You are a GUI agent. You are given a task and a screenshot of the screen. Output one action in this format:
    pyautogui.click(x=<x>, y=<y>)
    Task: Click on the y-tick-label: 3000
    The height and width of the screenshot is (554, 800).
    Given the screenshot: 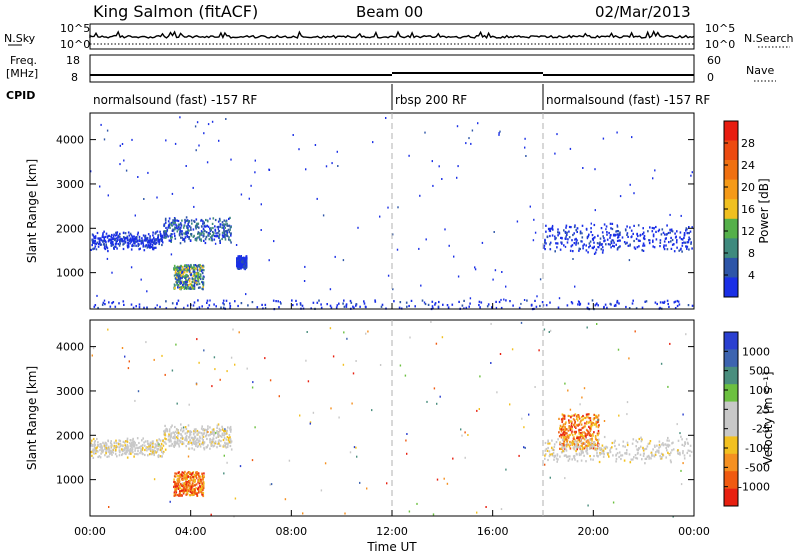 What is the action you would take?
    pyautogui.click(x=70, y=184)
    